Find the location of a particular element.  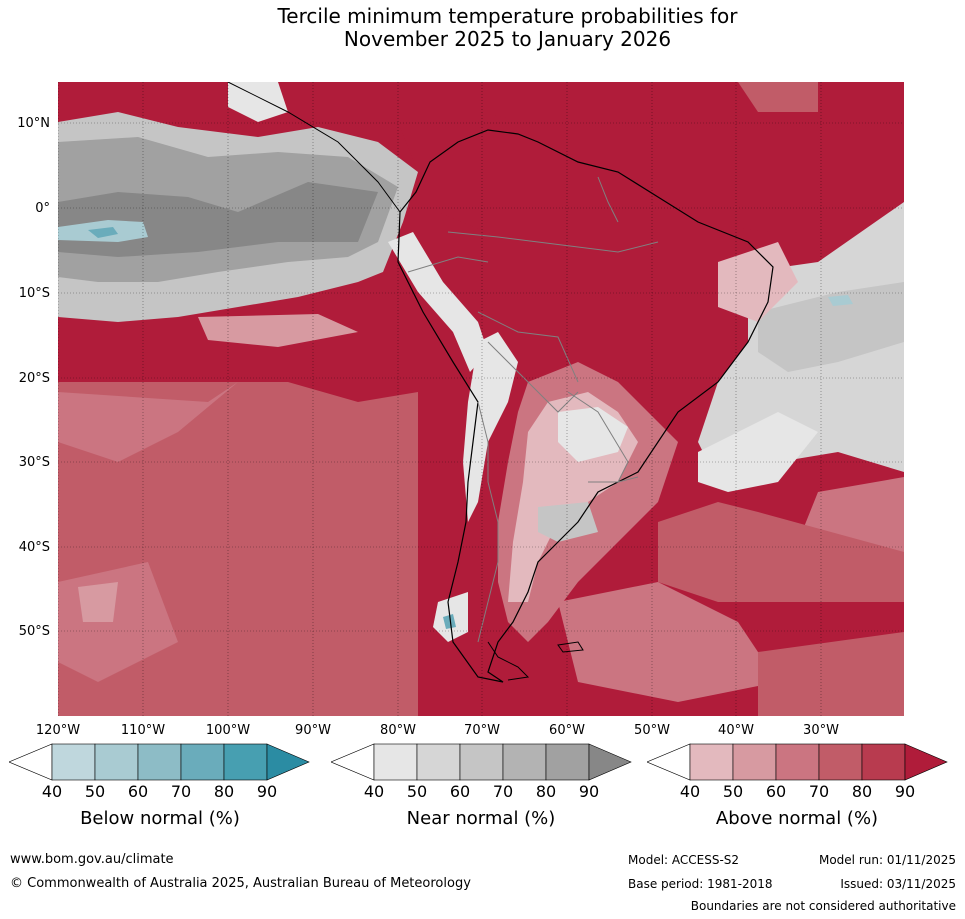

central-america-coastline is located at coordinates (314, 147).